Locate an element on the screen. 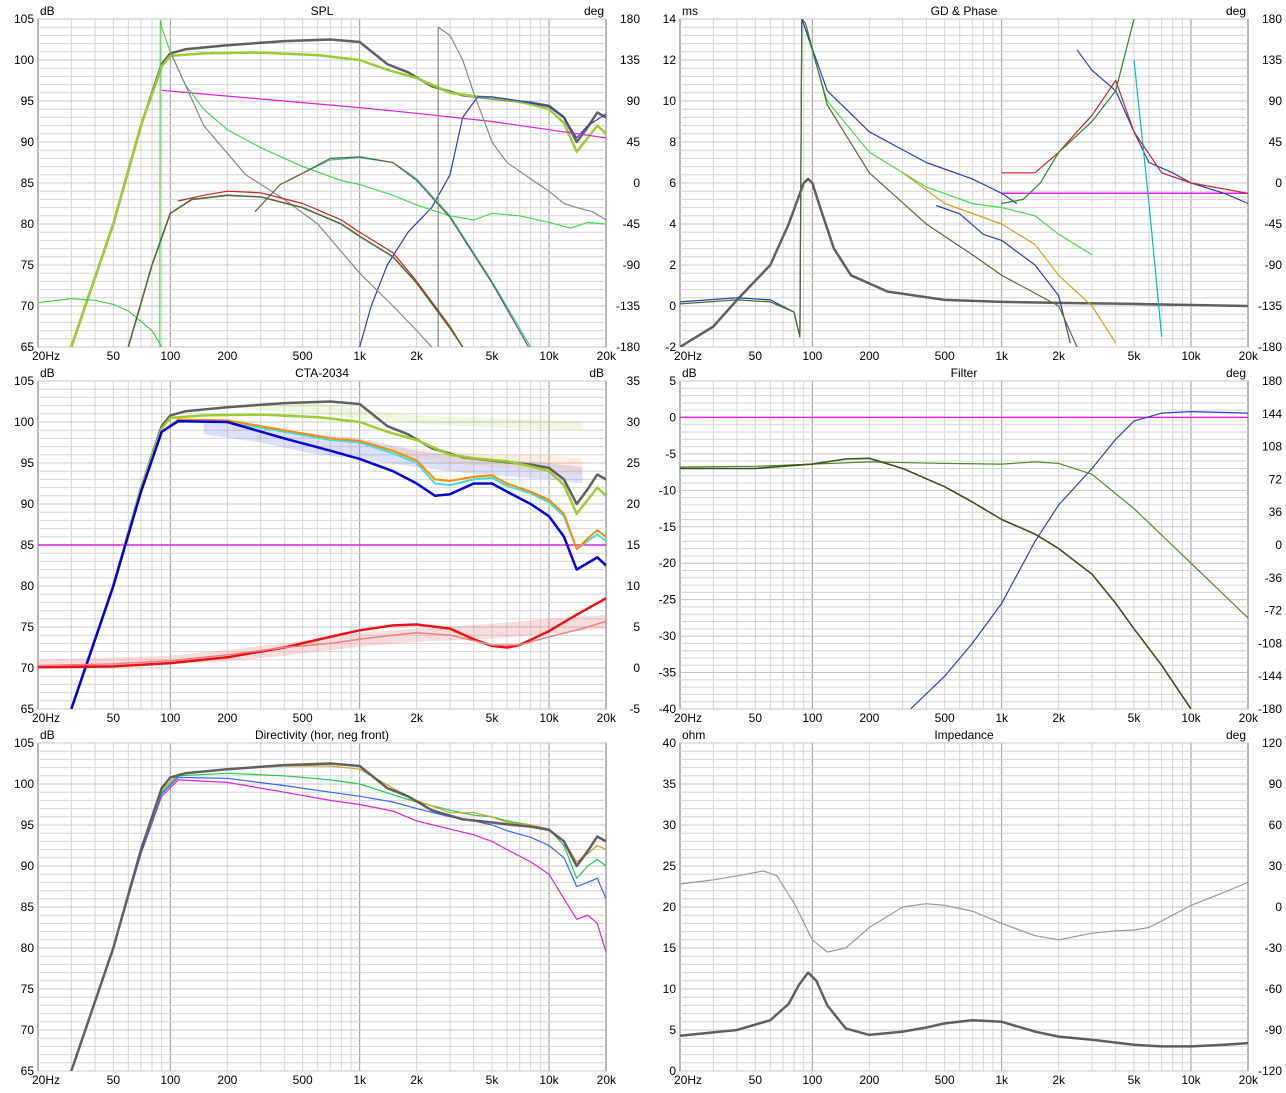 The image size is (1286, 1093). gd-phase-ytick: 14 is located at coordinates (670, 19).